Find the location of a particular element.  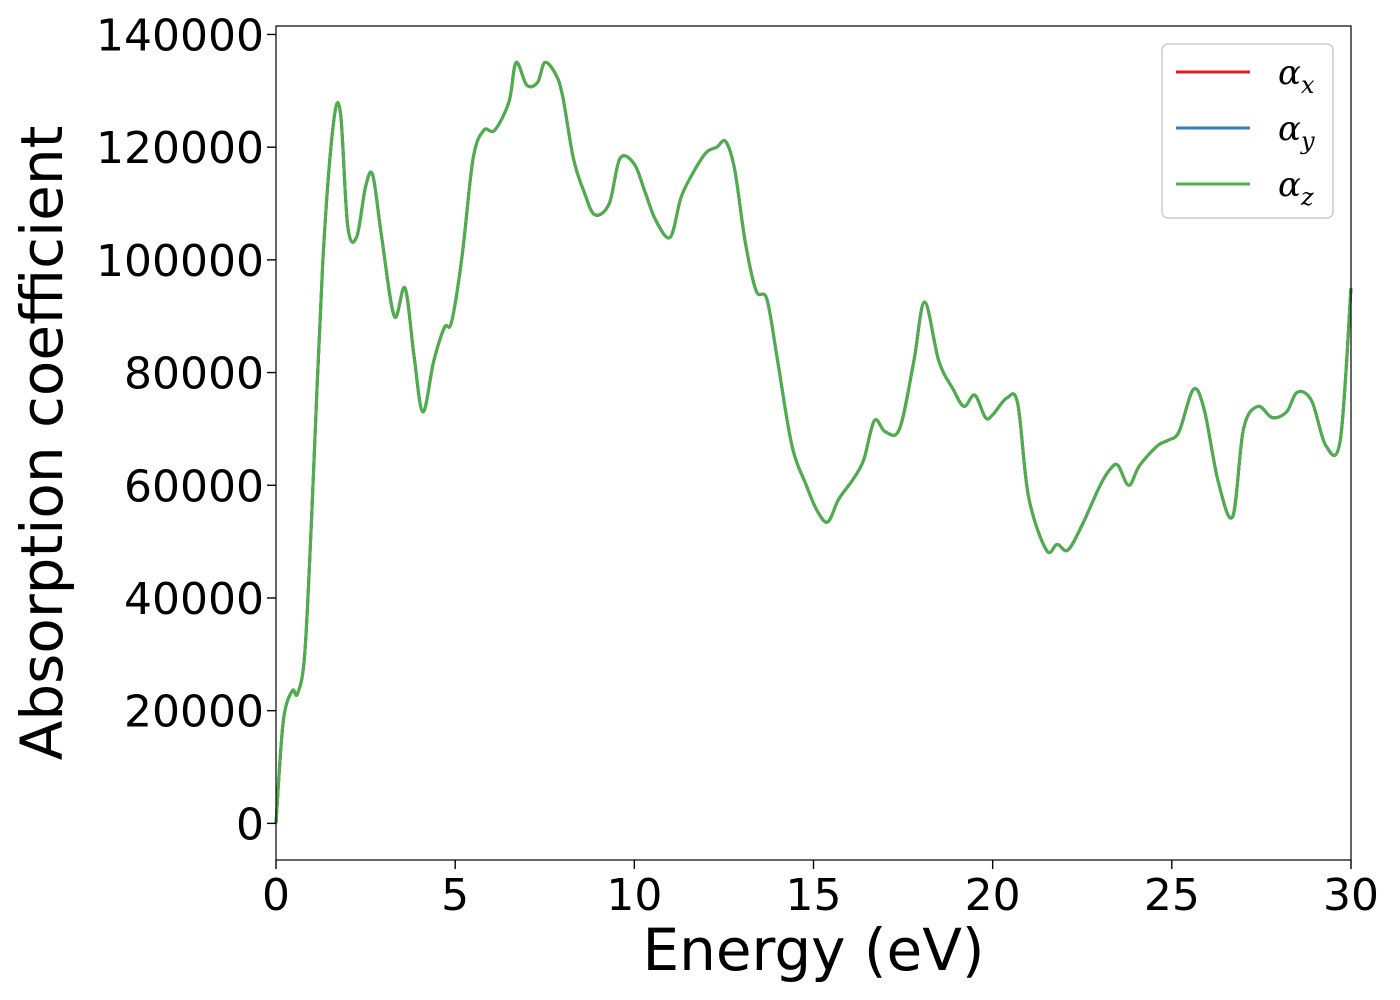

y-tick-label: 60000 is located at coordinates (194, 486).